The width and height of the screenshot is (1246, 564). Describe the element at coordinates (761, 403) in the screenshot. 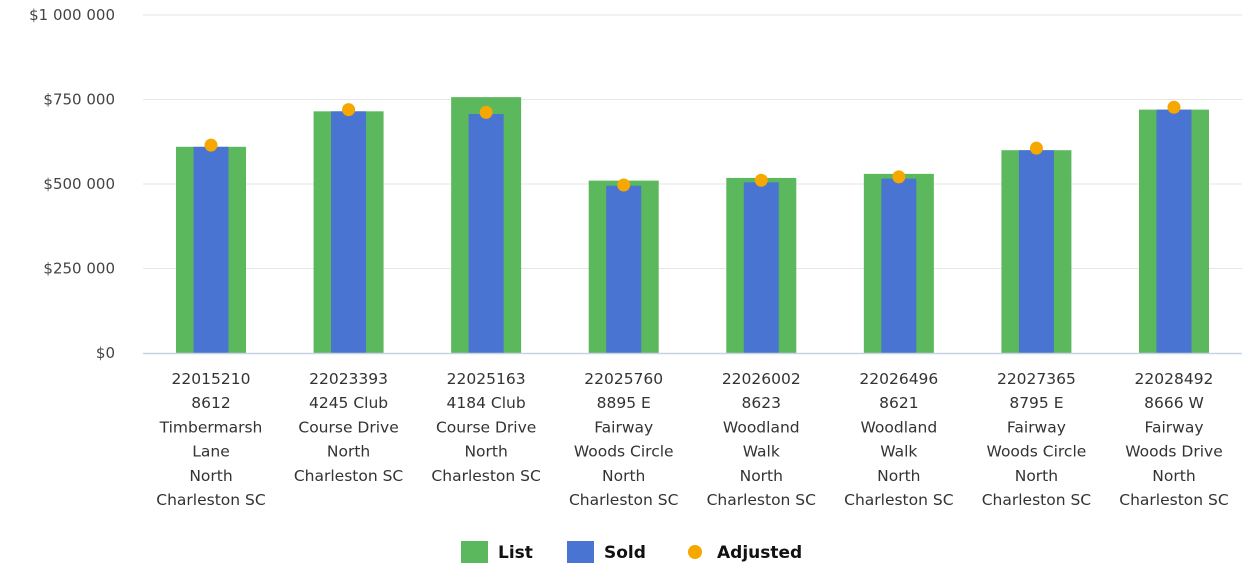

I see `x-tick-label-line: 8623` at that location.